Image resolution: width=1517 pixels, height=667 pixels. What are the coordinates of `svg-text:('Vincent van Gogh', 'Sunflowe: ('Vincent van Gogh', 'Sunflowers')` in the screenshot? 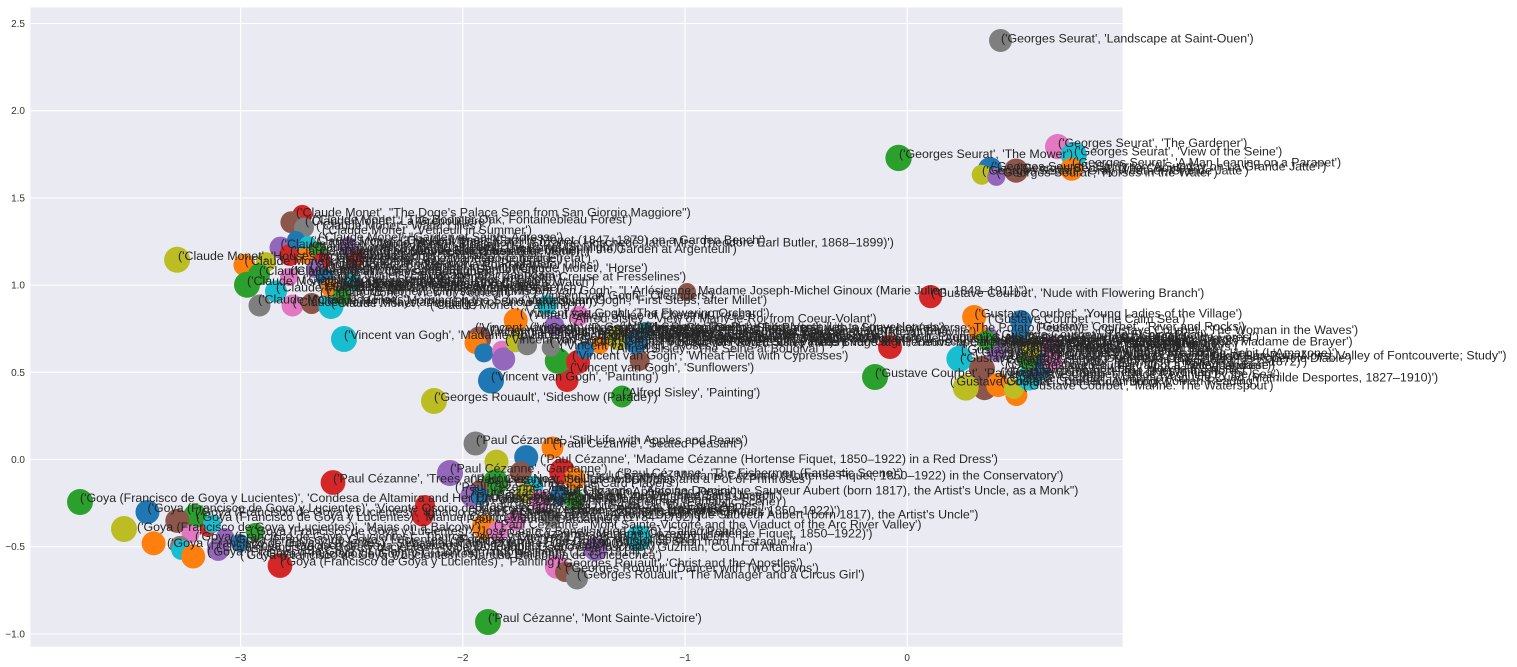 It's located at (662, 368).